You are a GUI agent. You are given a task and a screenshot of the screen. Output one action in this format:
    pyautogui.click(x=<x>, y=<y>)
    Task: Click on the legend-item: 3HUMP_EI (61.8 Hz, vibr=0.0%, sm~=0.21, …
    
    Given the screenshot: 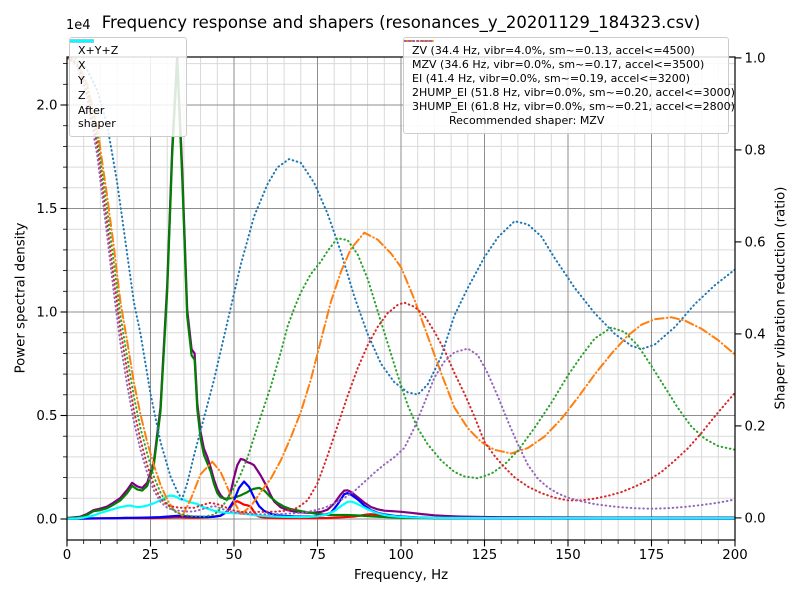 What is the action you would take?
    pyautogui.click(x=569, y=76)
    